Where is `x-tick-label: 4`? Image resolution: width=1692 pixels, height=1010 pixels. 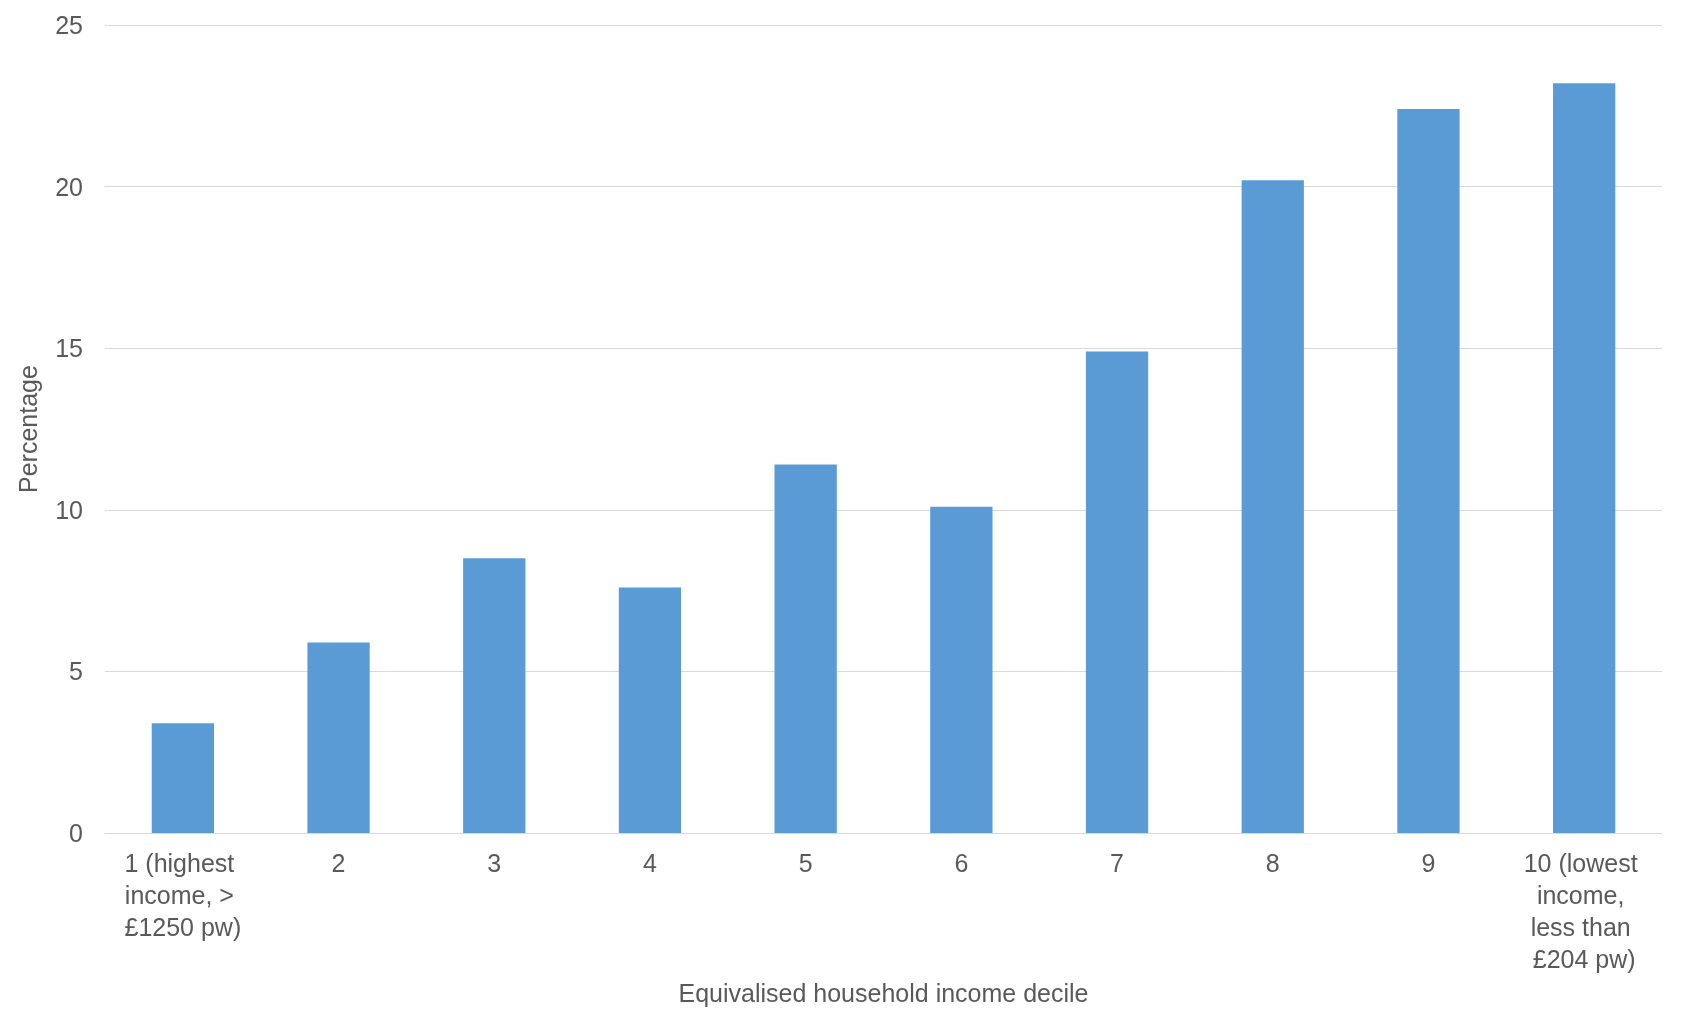
x-tick-label: 4 is located at coordinates (650, 863).